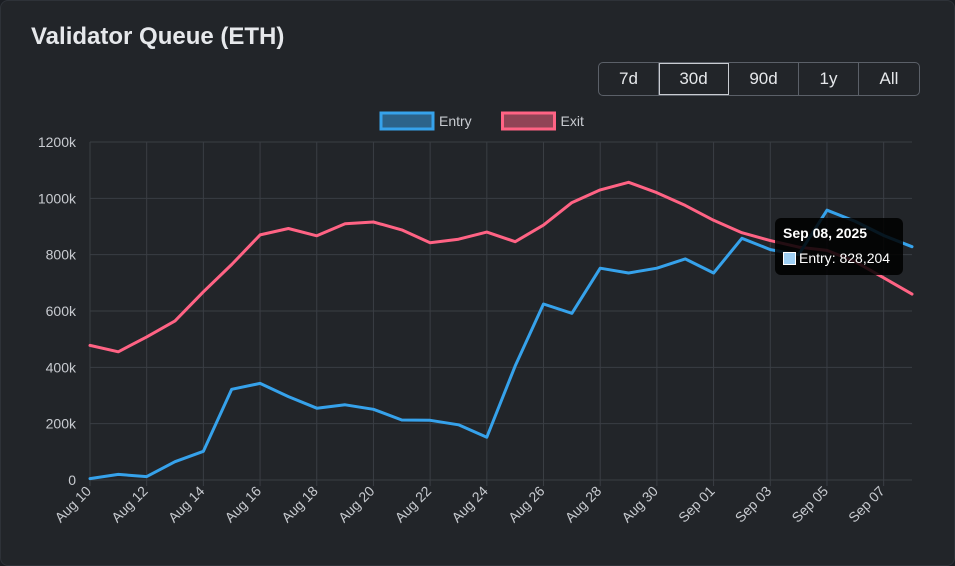 The height and width of the screenshot is (566, 955). Describe the element at coordinates (839, 246) in the screenshot. I see `chart-tooltip: Sep 08, 2025 Entry: 828,204` at that location.